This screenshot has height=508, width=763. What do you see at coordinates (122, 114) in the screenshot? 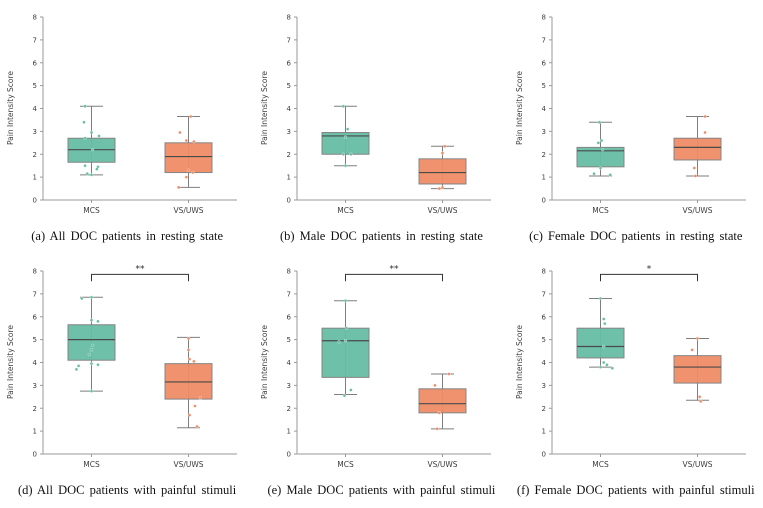
I see `subplot-a-svg: 0 1 2 3 4 5 6 7 8 Pain Intensity Score MCS VS/UWS` at bounding box center [122, 114].